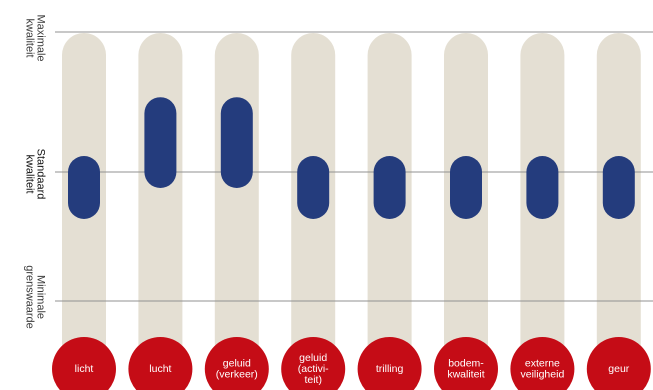 Image resolution: width=653 pixels, height=390 pixels. Describe the element at coordinates (35, 37) in the screenshot. I see `level-label-max: Maximalekwaliteit` at that location.